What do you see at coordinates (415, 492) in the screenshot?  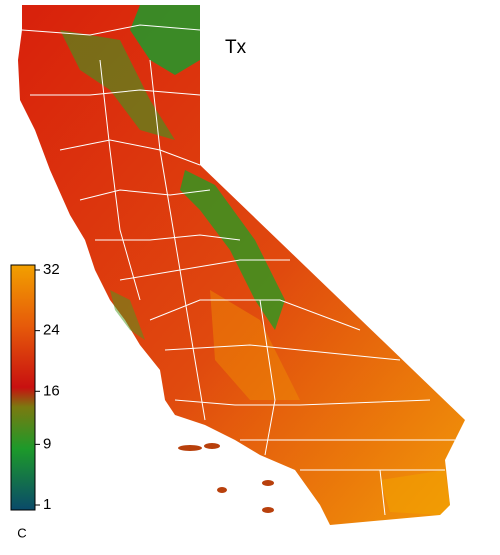 I see `warm-region` at bounding box center [415, 492].